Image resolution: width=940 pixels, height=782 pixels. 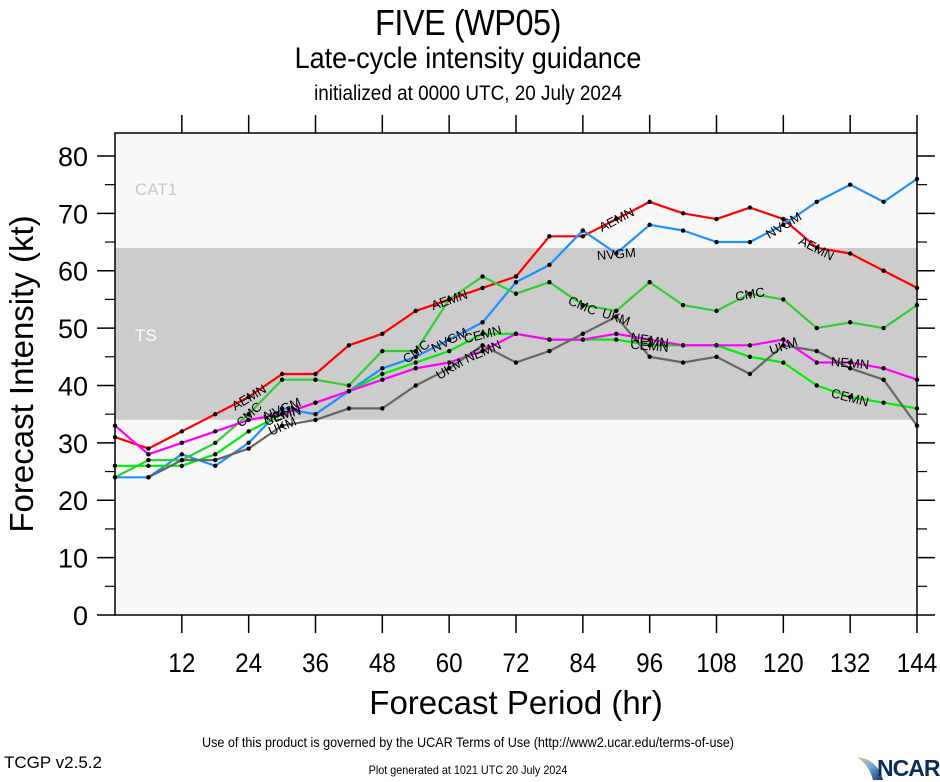 I want to click on point-ukm-42h, so click(x=349, y=408).